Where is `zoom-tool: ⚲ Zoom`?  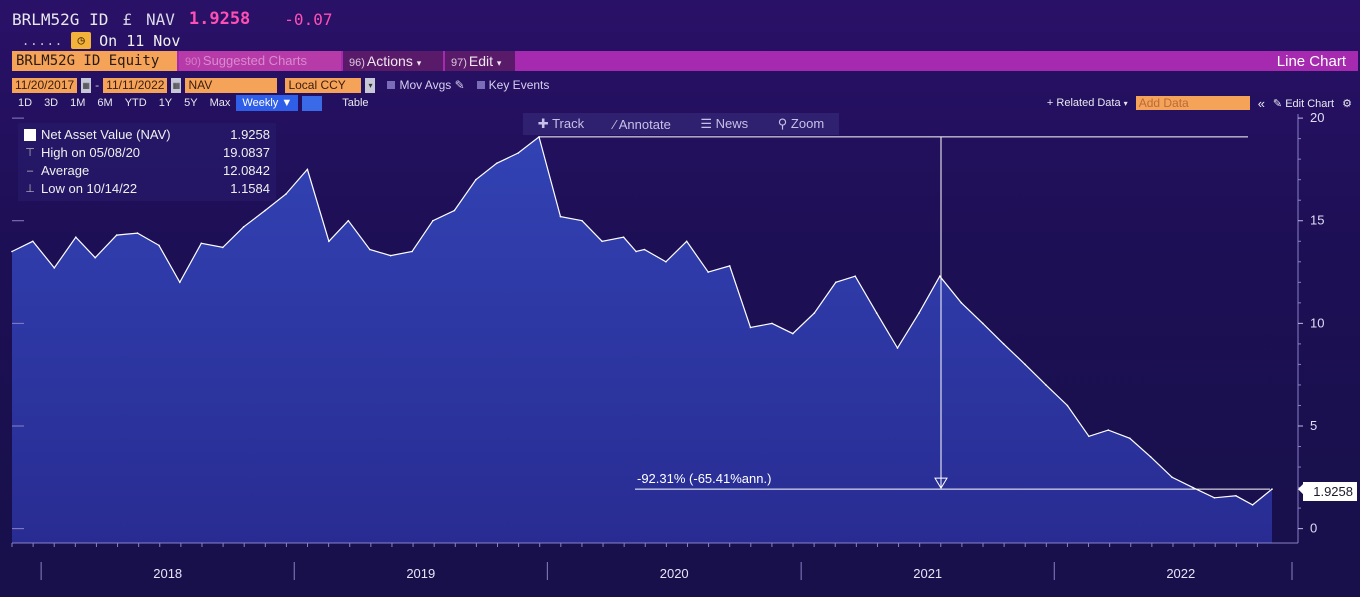
zoom-tool: ⚲ Zoom is located at coordinates (801, 124).